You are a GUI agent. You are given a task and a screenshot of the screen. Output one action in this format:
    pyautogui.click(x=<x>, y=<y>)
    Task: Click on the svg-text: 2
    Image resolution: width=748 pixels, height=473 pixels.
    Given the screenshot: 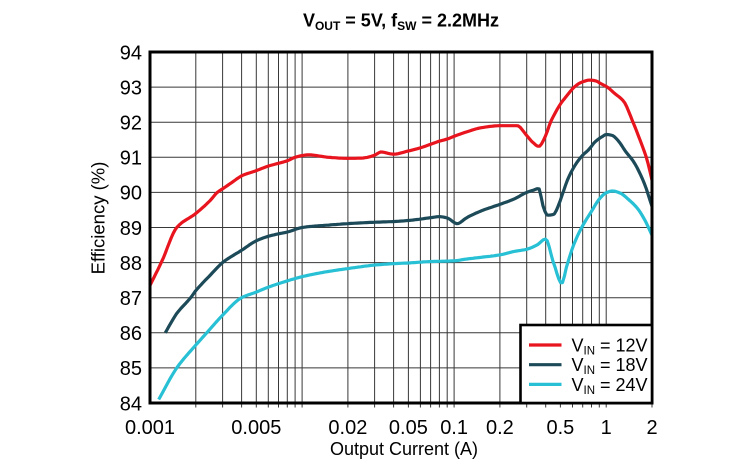 What is the action you would take?
    pyautogui.click(x=651, y=428)
    